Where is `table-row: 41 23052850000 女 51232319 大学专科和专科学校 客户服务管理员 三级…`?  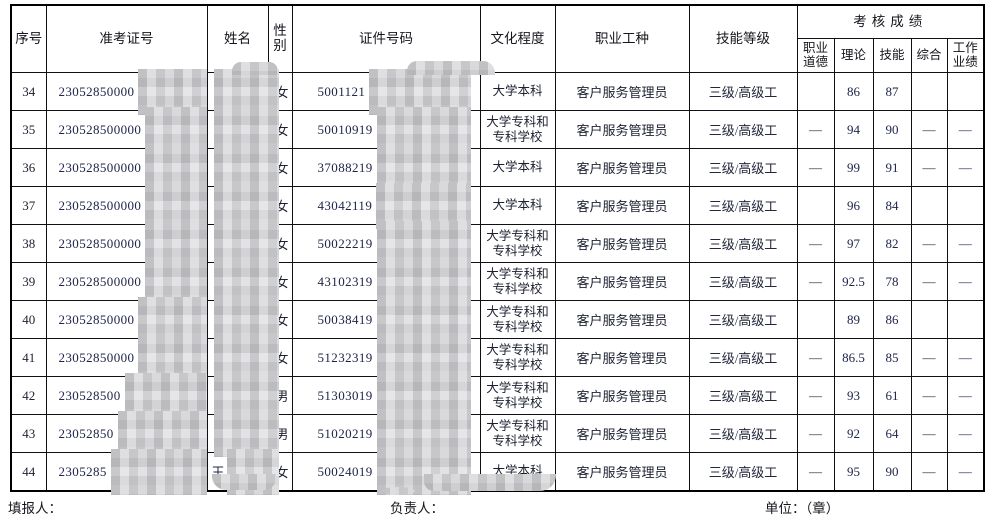
table-row: 41 23052850000 女 51232319 大学专科和专科学校 客户服务管理员 三级… is located at coordinates (497, 357).